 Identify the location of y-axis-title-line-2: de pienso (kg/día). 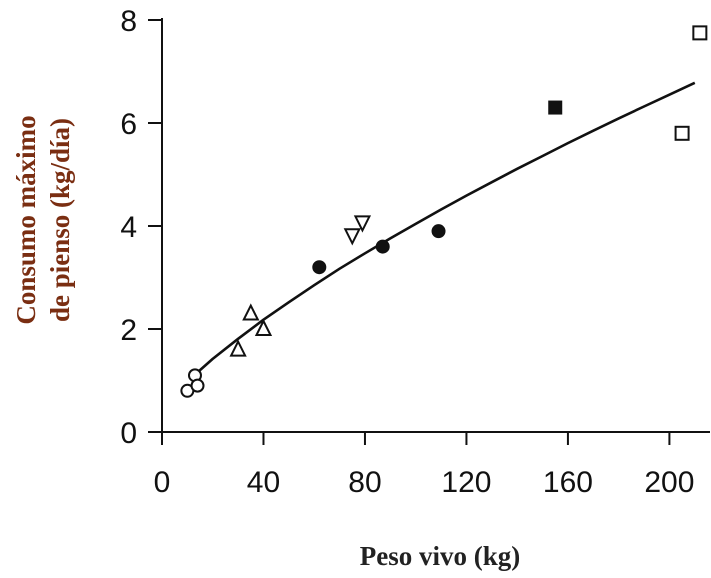
(60, 220).